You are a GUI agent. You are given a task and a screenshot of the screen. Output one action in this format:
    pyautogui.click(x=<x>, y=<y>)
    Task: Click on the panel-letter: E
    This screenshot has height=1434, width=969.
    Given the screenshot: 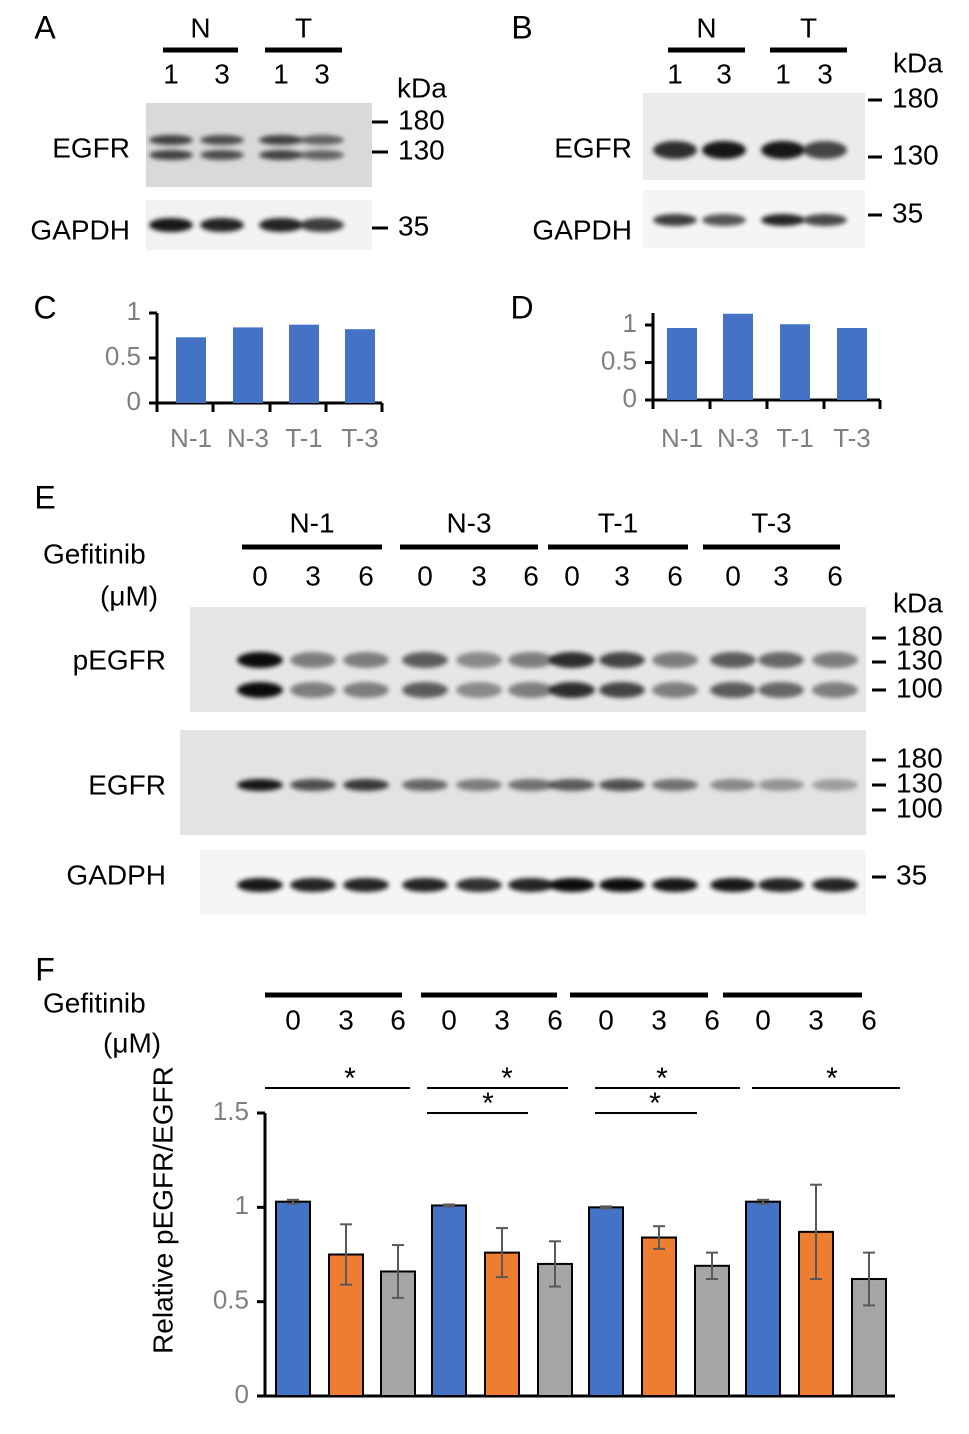 What is the action you would take?
    pyautogui.click(x=44, y=497)
    